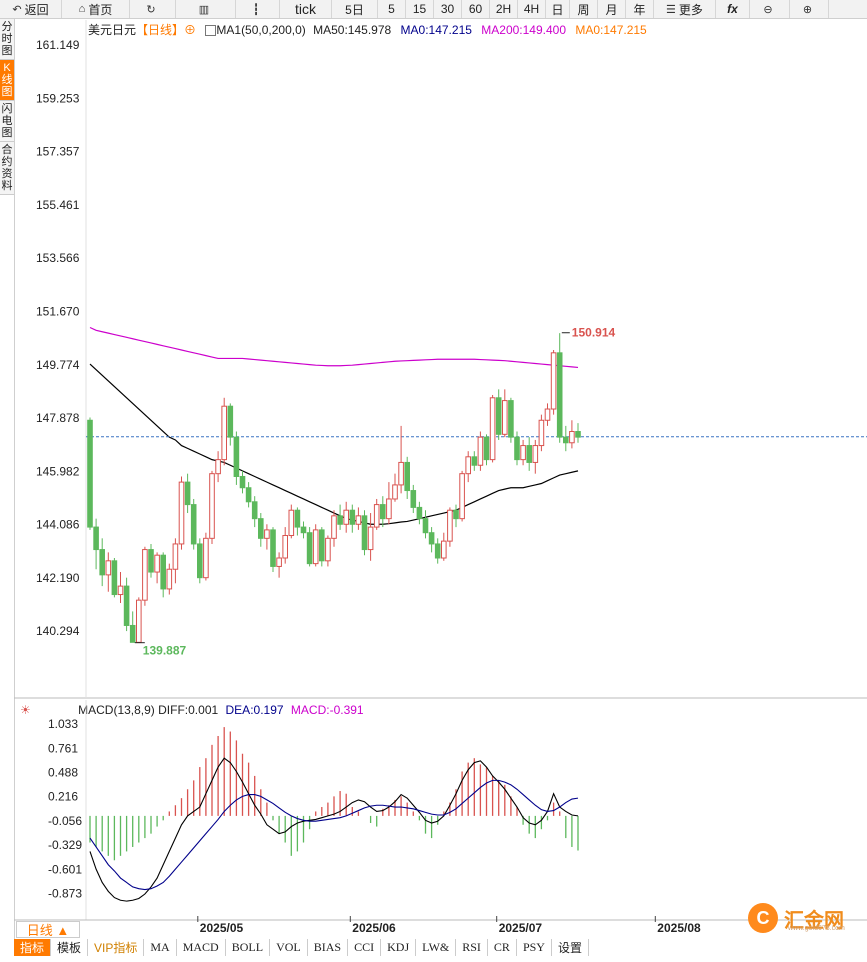 The width and height of the screenshot is (867, 962). What do you see at coordinates (770, 9) in the screenshot?
I see `toolbar-button-19: ⊖` at bounding box center [770, 9].